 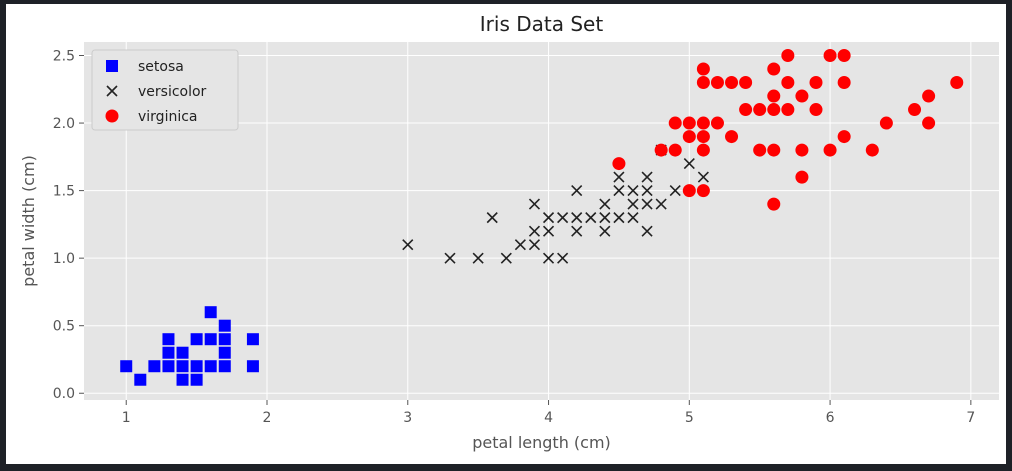 What do you see at coordinates (168, 117) in the screenshot?
I see `legend-label-virginica: virginica` at bounding box center [168, 117].